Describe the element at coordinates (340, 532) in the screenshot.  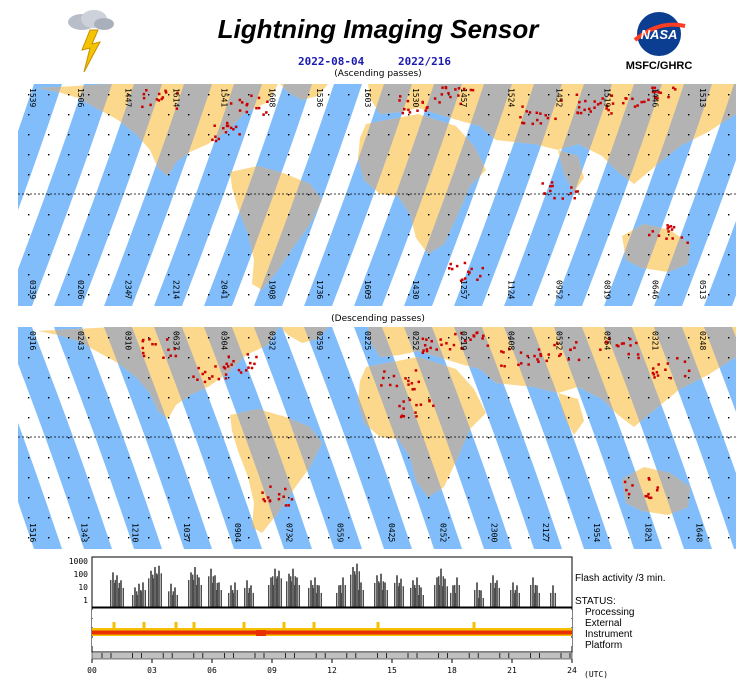
I see `orbit-label-bottom: 0559` at that location.